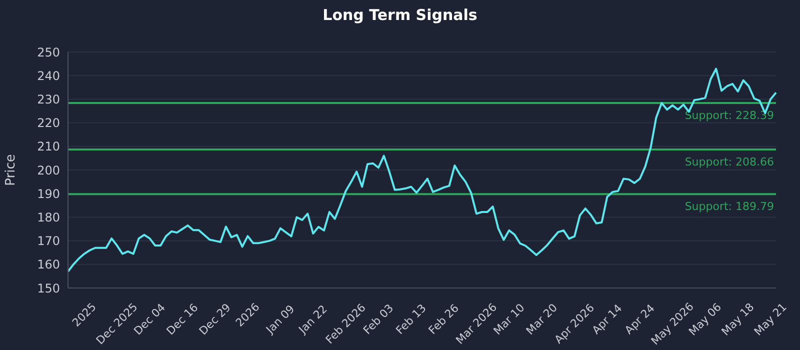  Describe the element at coordinates (48, 193) in the screenshot. I see `y-tick-label: 190` at that location.